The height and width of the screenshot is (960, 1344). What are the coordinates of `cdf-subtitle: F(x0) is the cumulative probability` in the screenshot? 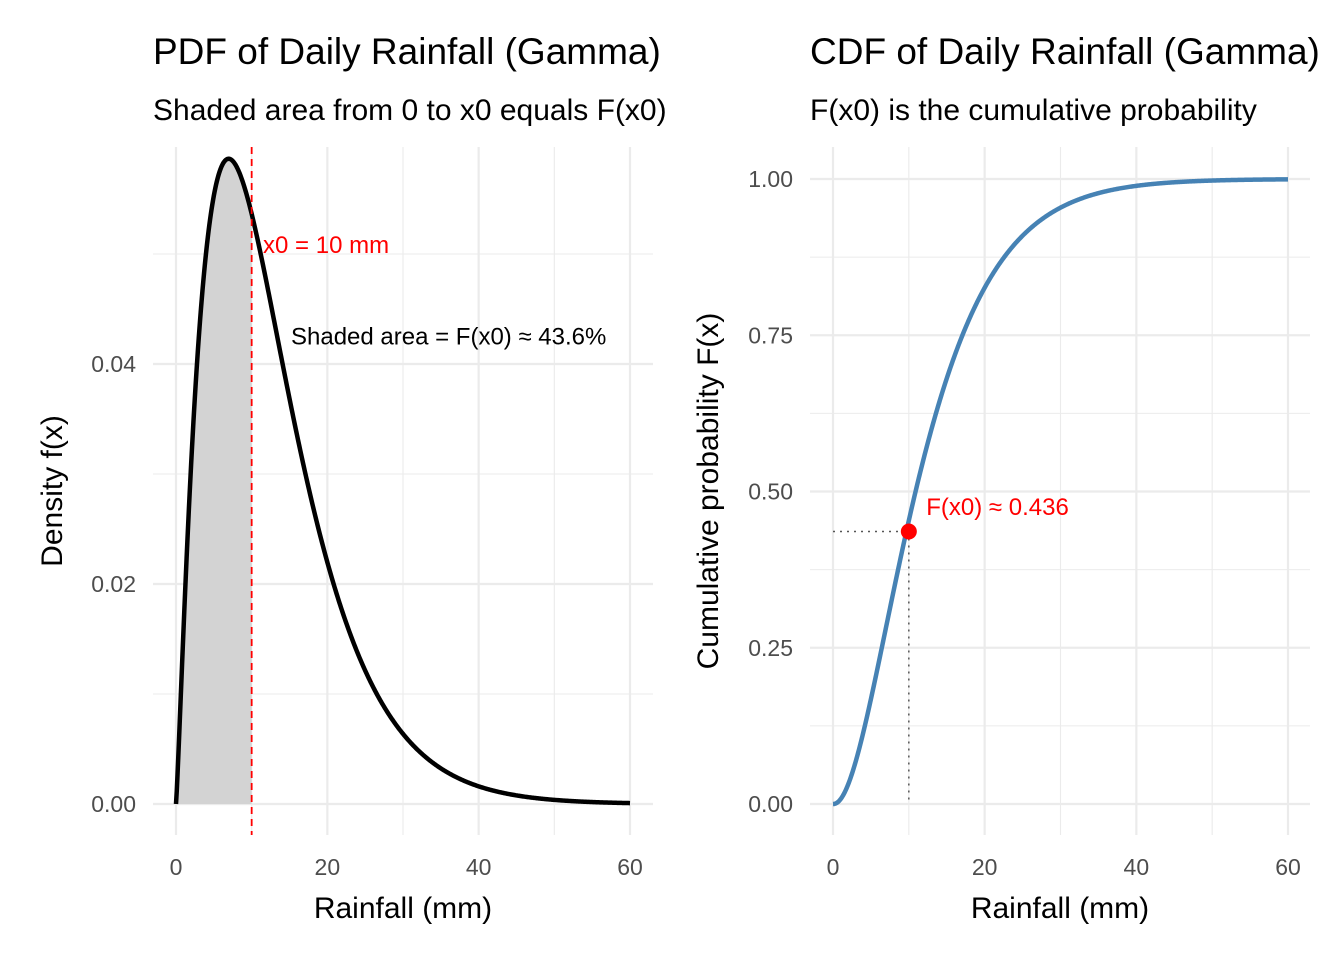 It's located at (1033, 110).